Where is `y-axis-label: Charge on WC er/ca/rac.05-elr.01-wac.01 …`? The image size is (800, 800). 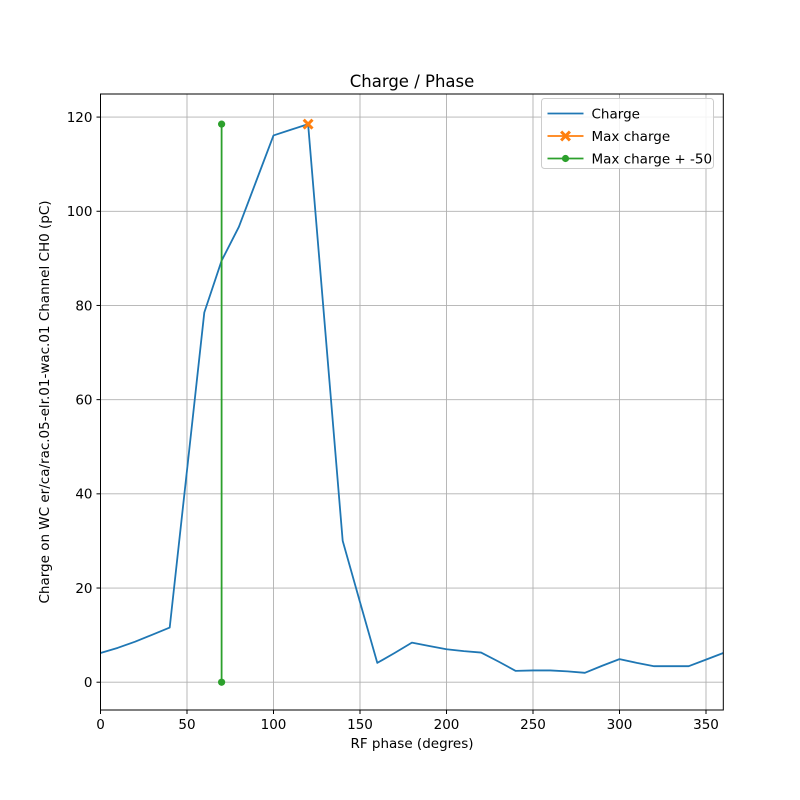 y-axis-label: Charge on WC er/ca/rac.05-elr.01-wac.01 … is located at coordinates (45, 401).